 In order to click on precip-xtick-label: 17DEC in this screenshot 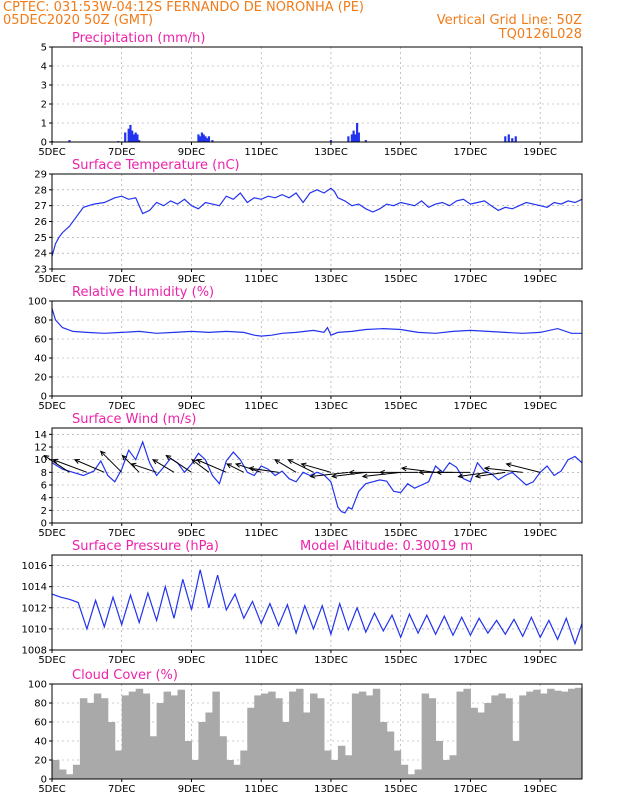, I will do `click(471, 152)`.